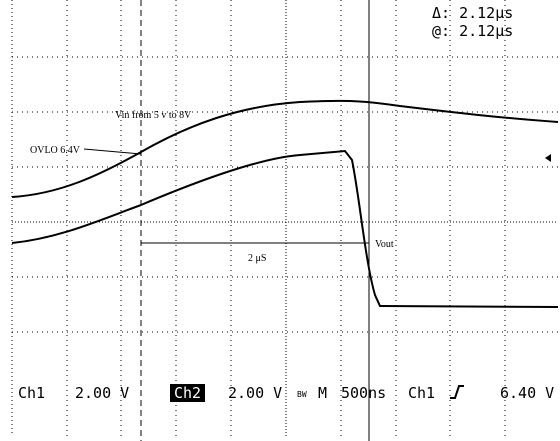  I want to click on bw-label: BW, so click(302, 394).